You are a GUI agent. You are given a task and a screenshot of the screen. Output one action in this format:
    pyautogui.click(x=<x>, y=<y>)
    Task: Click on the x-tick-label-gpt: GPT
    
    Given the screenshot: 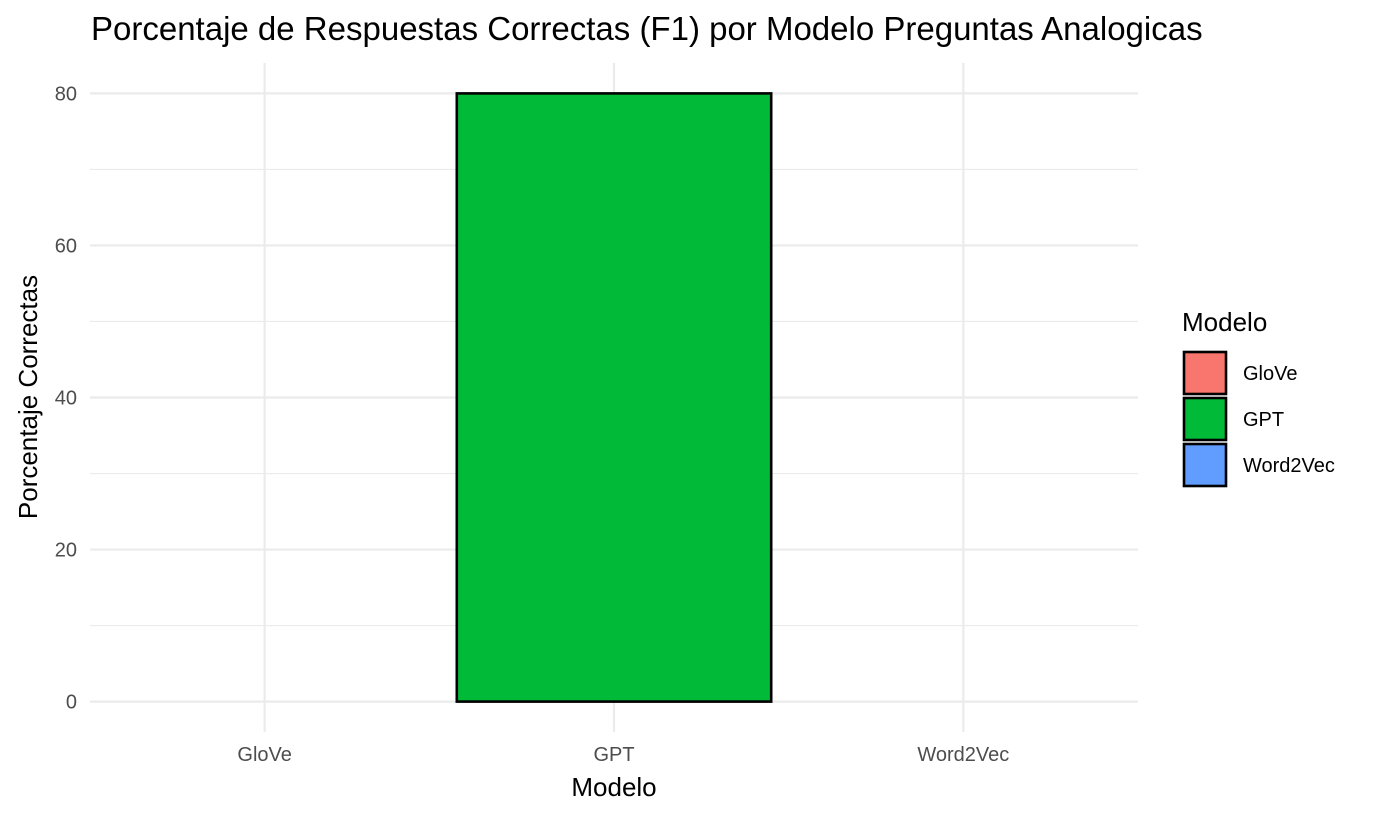 What is the action you would take?
    pyautogui.click(x=613, y=755)
    